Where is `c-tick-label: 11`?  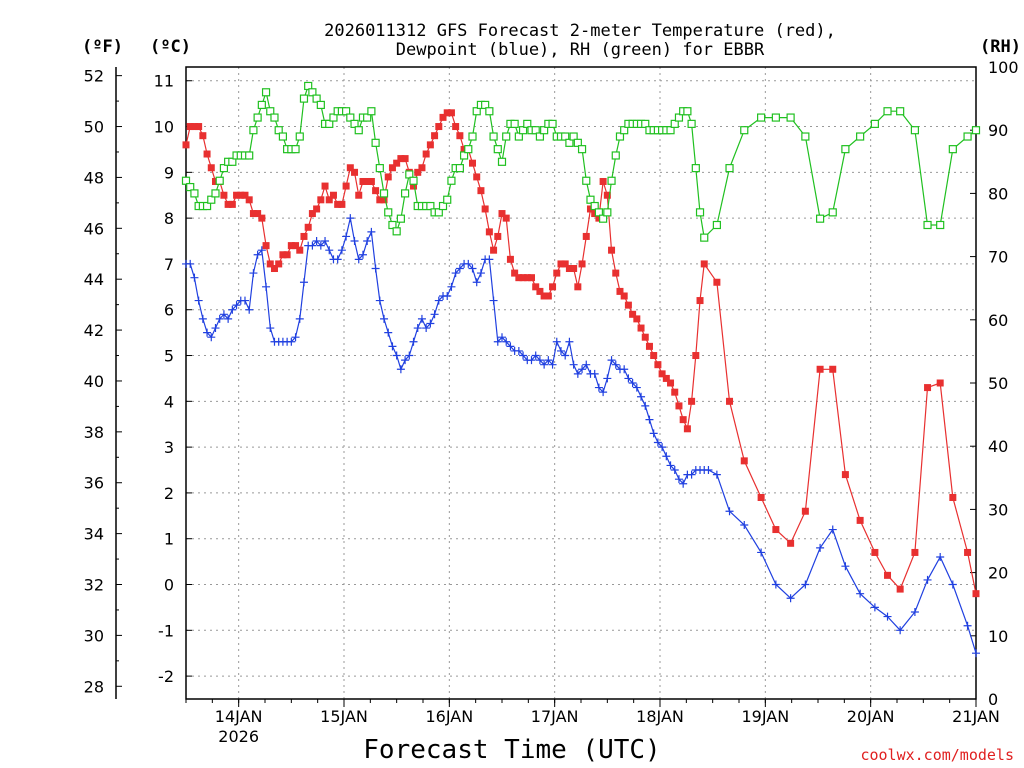 c-tick-label: 11 is located at coordinates (164, 81).